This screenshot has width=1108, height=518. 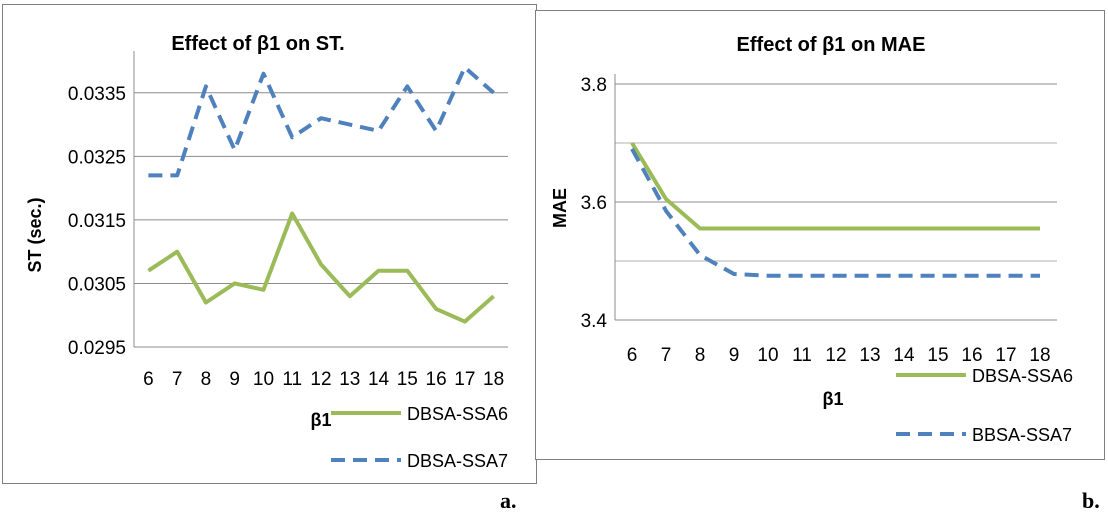 I want to click on y-tick-label: 0.0305, so click(x=97, y=284).